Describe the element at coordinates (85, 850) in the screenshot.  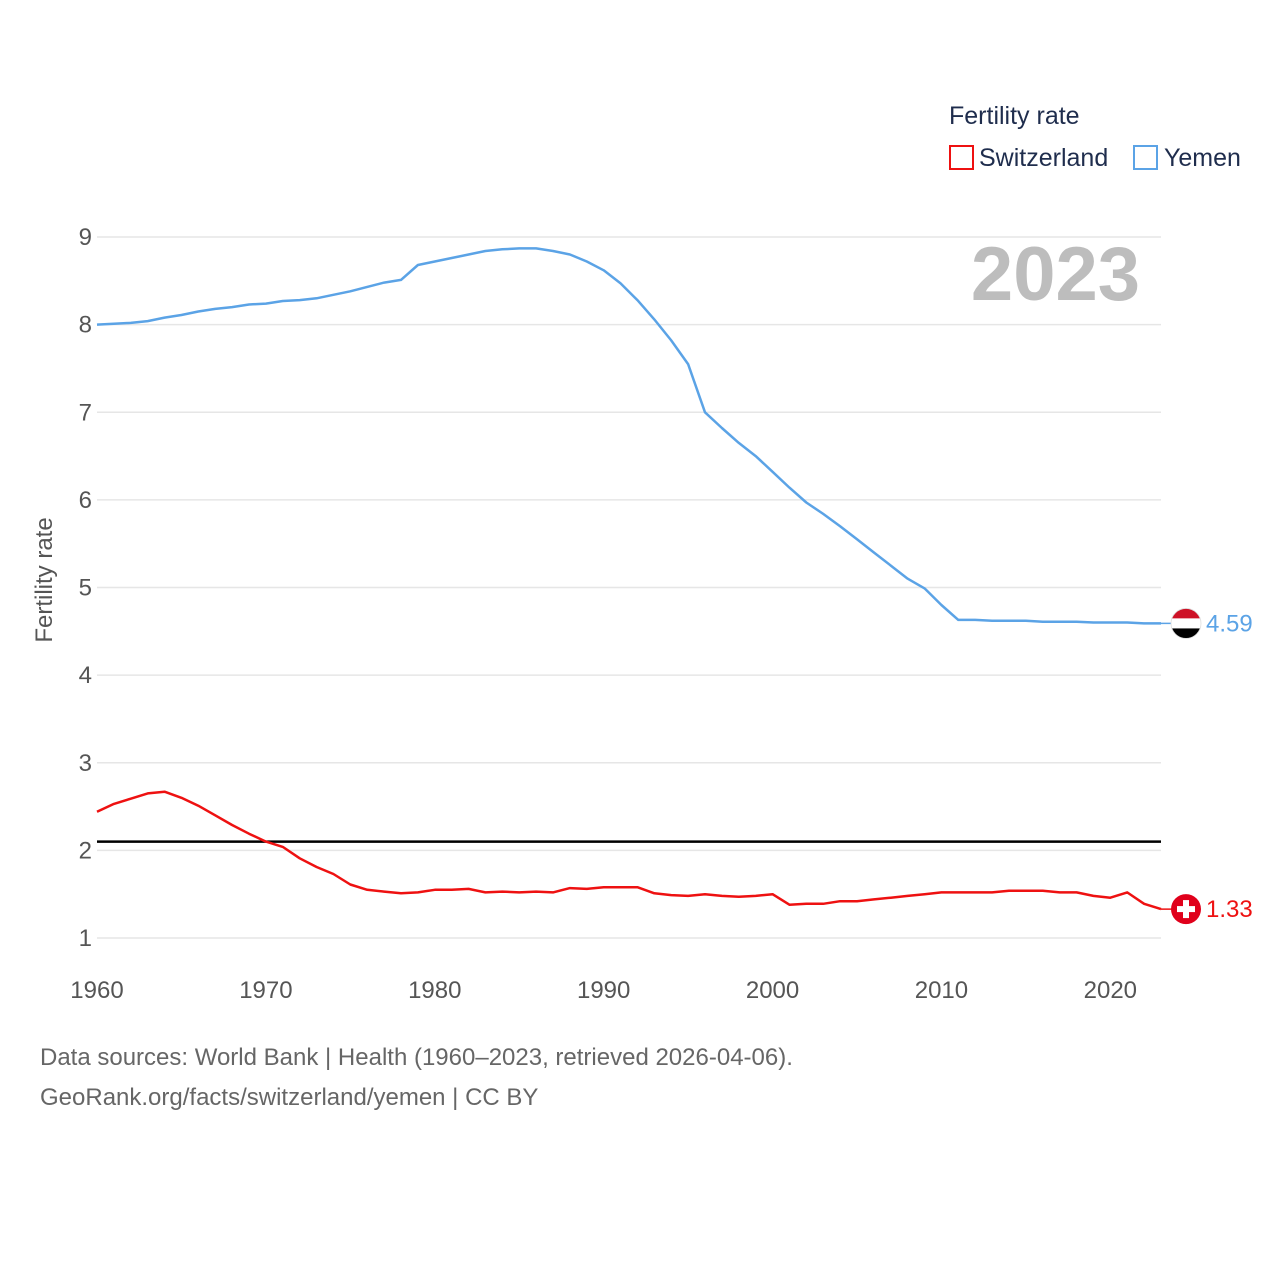
I see `y-tick-label: 2` at that location.